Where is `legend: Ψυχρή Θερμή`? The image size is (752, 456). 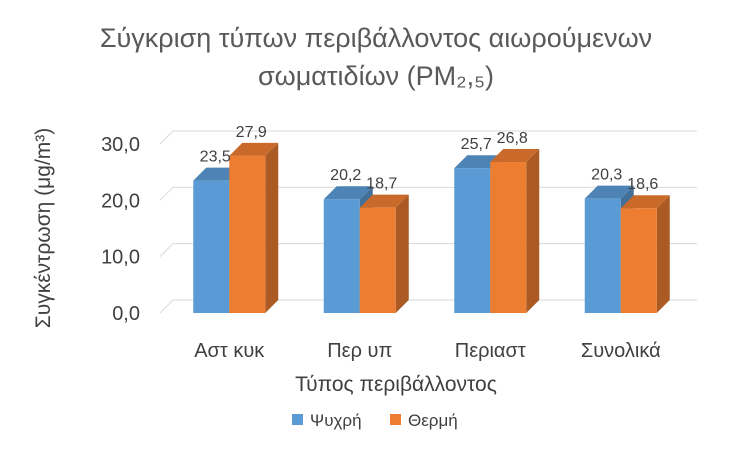
legend: Ψυχρή Θερμή is located at coordinates (375, 420).